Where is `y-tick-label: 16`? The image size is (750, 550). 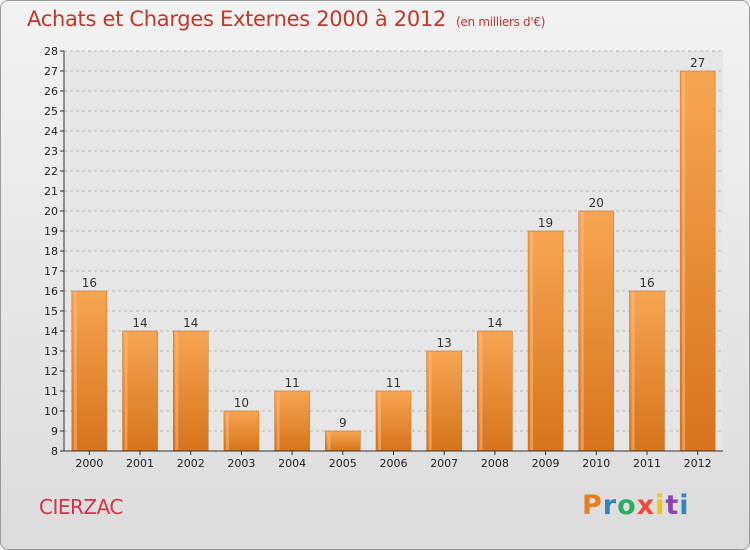
y-tick-label: 16 is located at coordinates (51, 291).